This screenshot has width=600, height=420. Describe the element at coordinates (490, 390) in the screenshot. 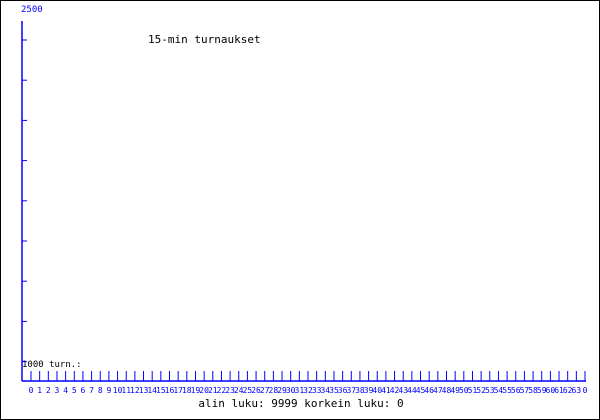

I see `x-tick-label: 53` at that location.